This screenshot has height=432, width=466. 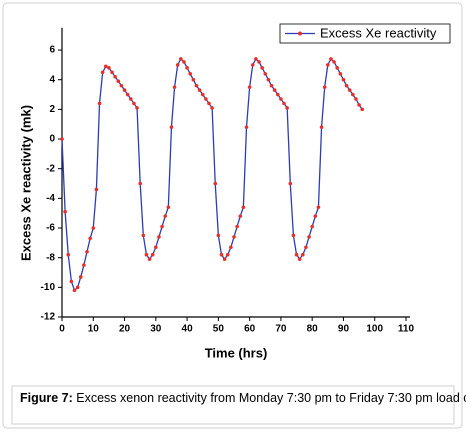 What do you see at coordinates (50, 198) in the screenshot?
I see `y-tick-label: -4` at bounding box center [50, 198].